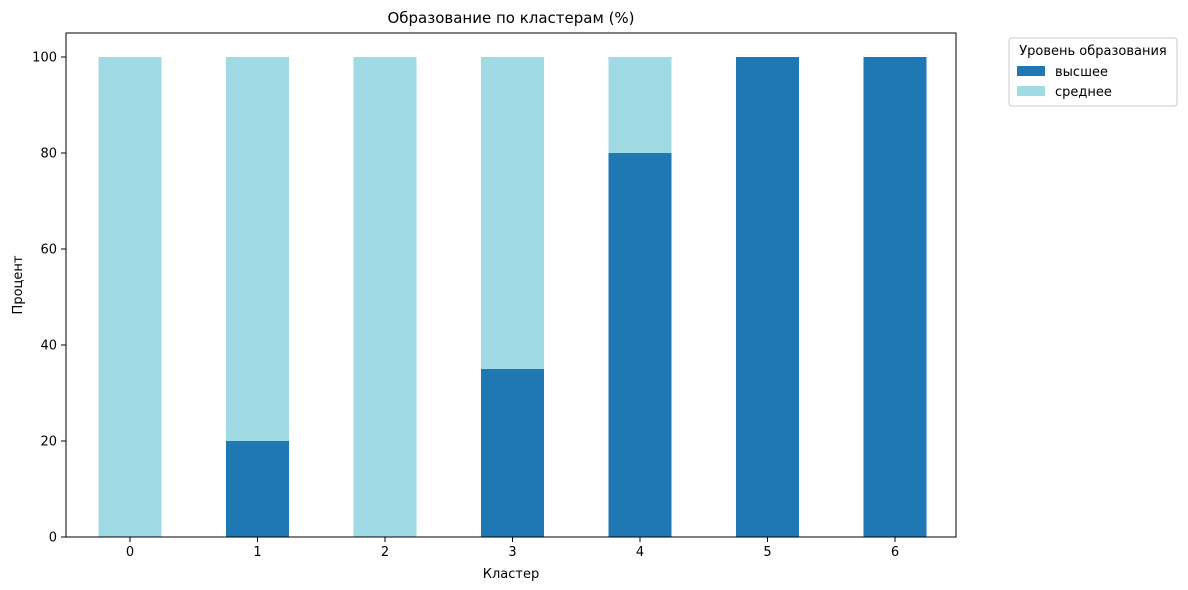 This screenshot has width=1188, height=590. Describe the element at coordinates (257, 552) in the screenshot. I see `x-tick-label: 1` at that location.